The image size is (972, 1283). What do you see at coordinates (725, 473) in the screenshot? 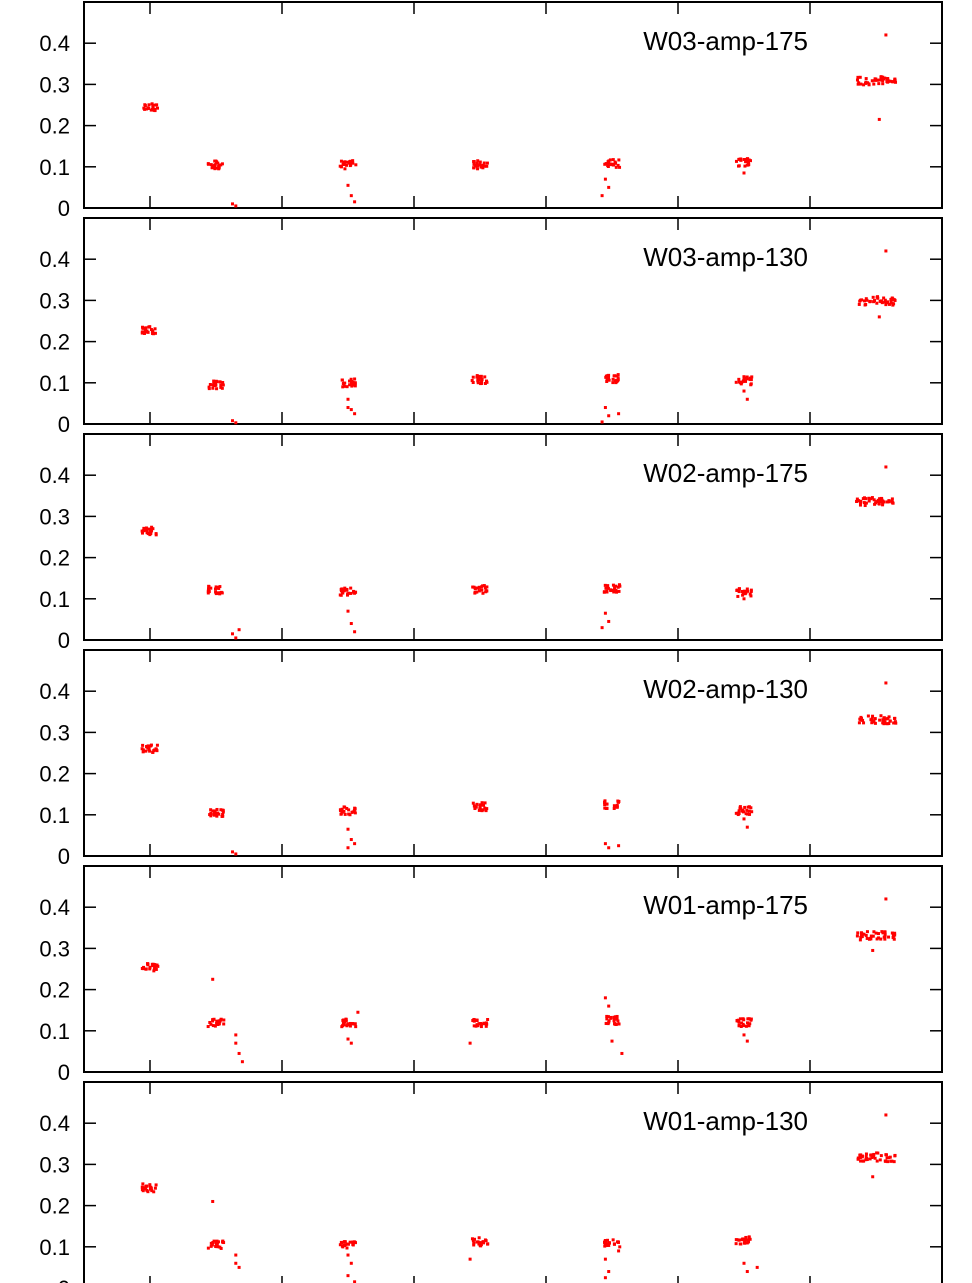
I see `legend-label: W02-amp-175` at bounding box center [725, 473].